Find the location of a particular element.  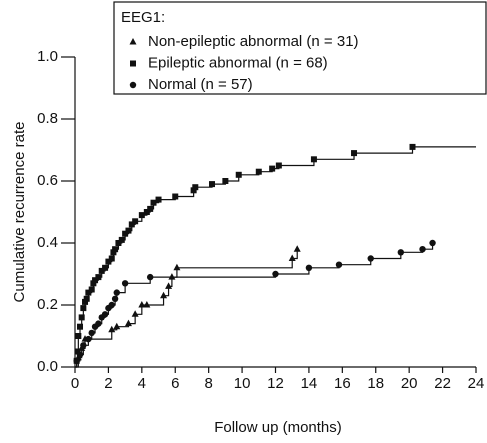

y-tick-label: 0.4 is located at coordinates (47, 242).